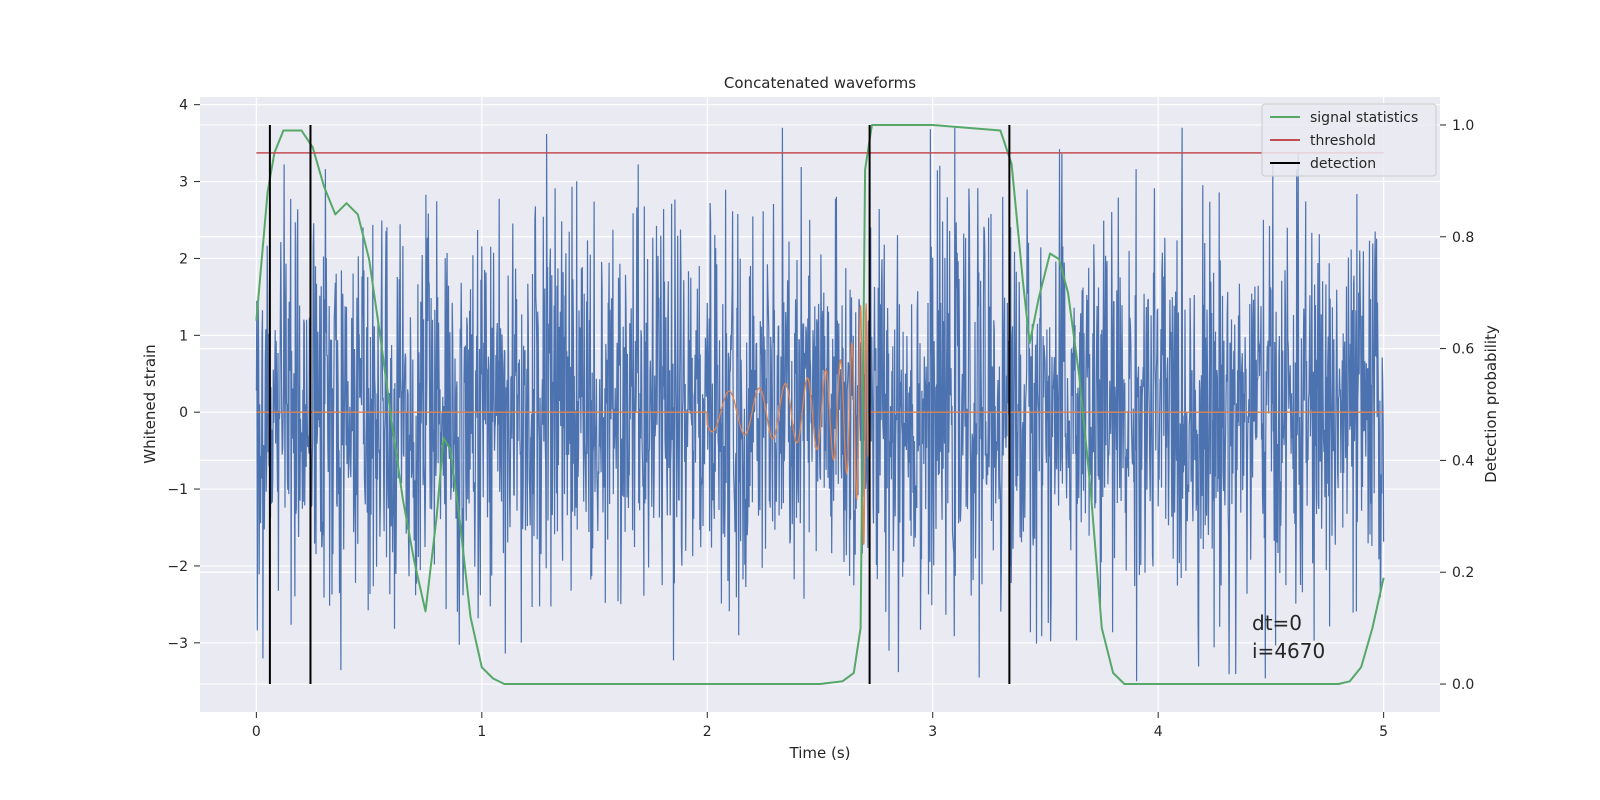 The width and height of the screenshot is (1600, 800). I want to click on y-tick-label: −3, so click(177, 644).